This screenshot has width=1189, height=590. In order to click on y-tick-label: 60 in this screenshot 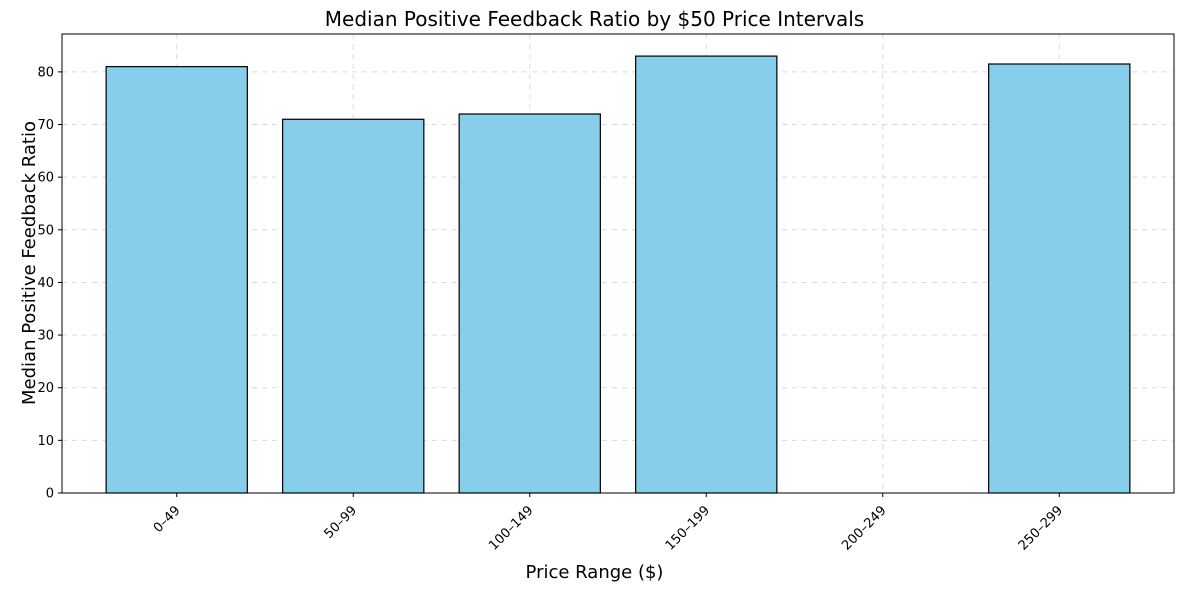, I will do `click(45, 178)`.